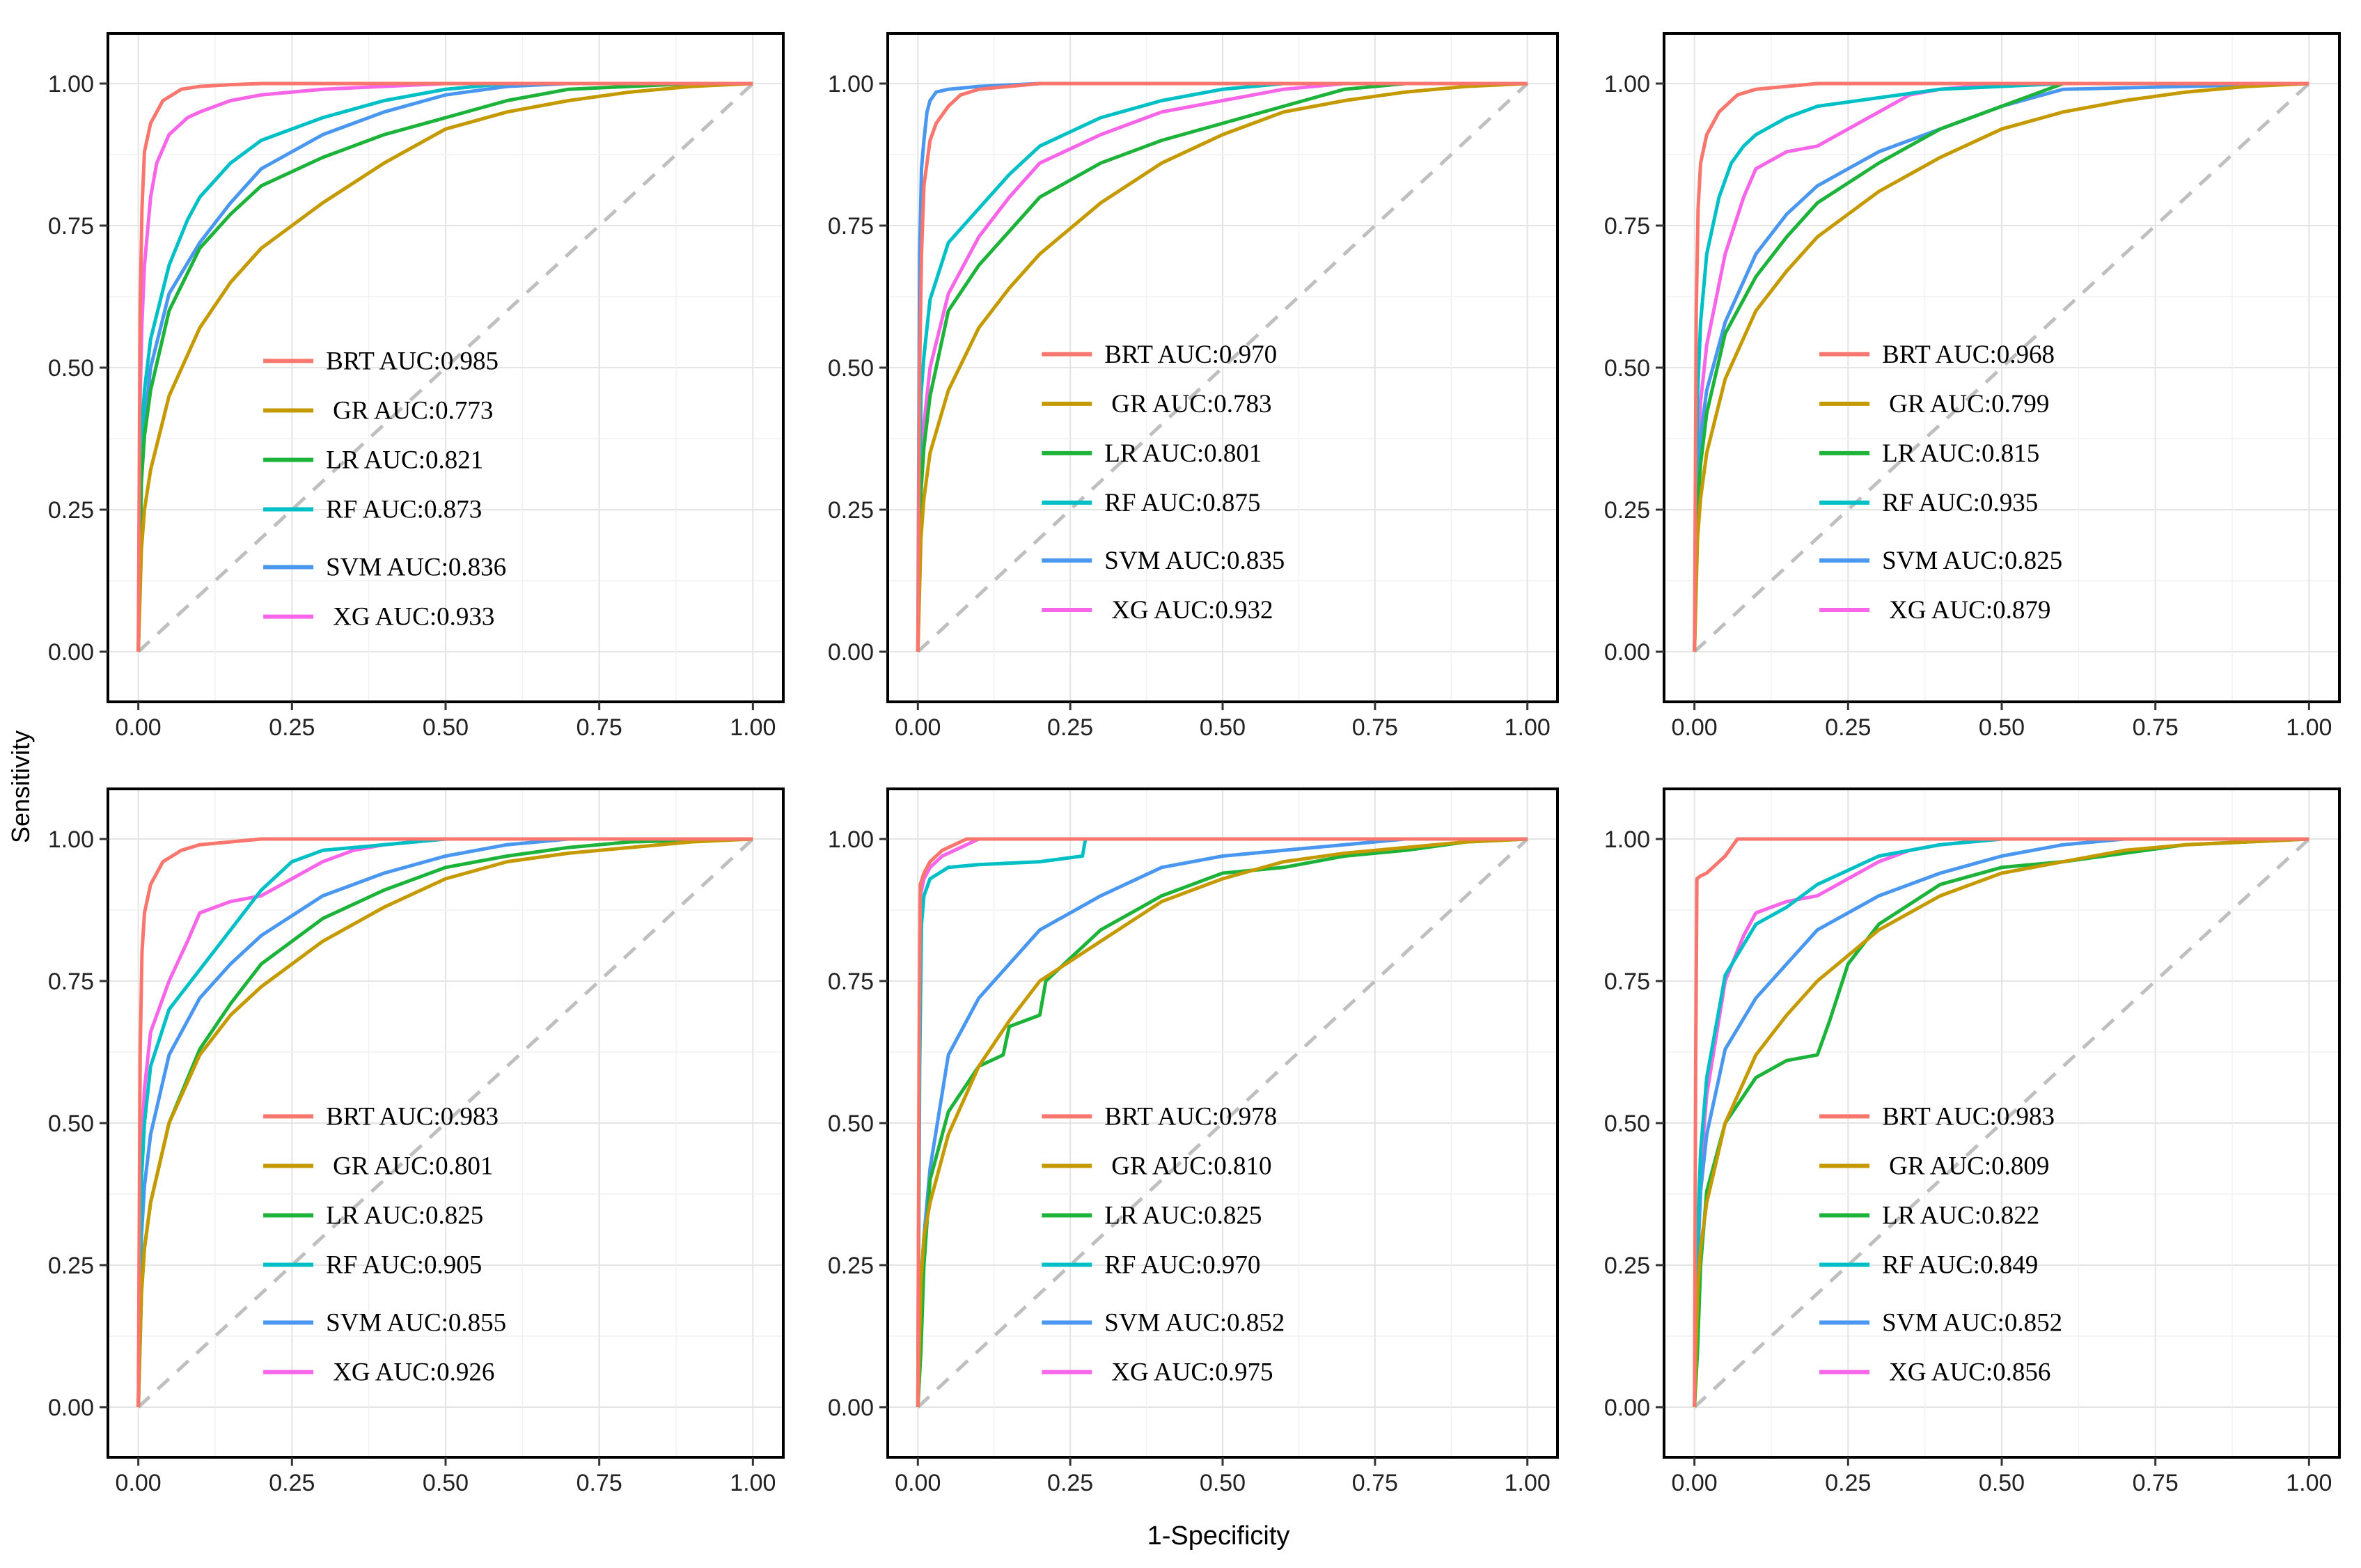 The image size is (2361, 1568). Describe the element at coordinates (21, 786) in the screenshot. I see `y-axis-title: Sensitivity` at that location.